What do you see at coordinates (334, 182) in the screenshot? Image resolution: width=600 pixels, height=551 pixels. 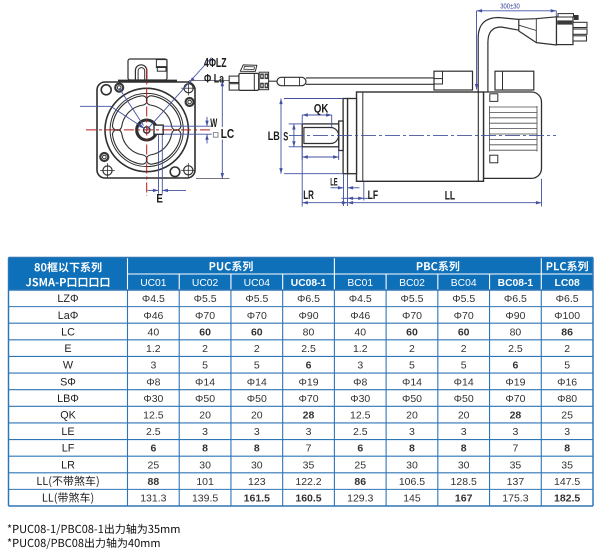 I see `svg-text: LE` at bounding box center [334, 182].